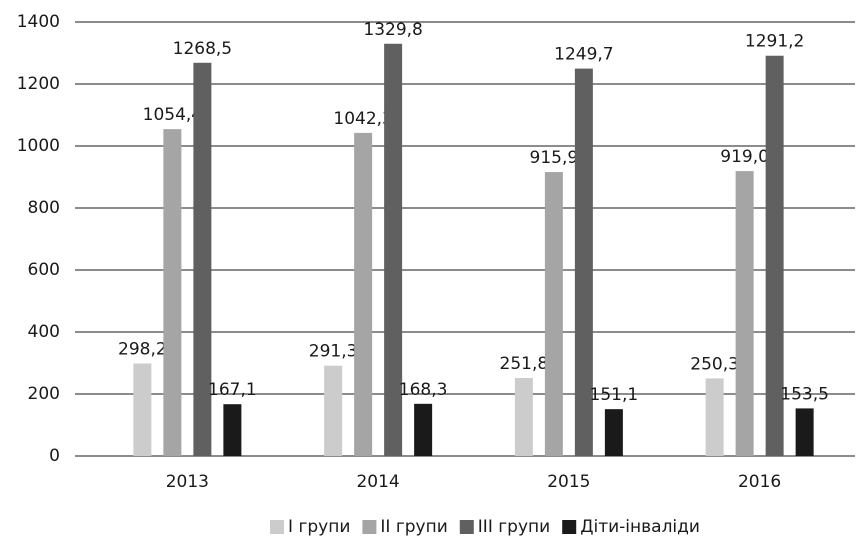  I want to click on value-label: 1054,4, so click(172, 115).